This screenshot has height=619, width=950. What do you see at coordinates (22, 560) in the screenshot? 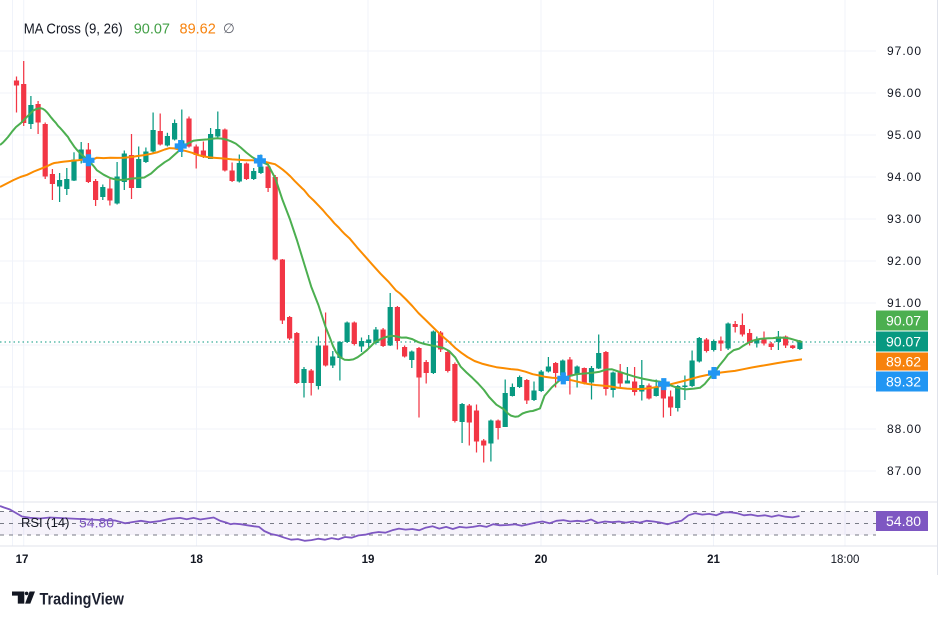
I see `svg-text: 17` at bounding box center [22, 560].